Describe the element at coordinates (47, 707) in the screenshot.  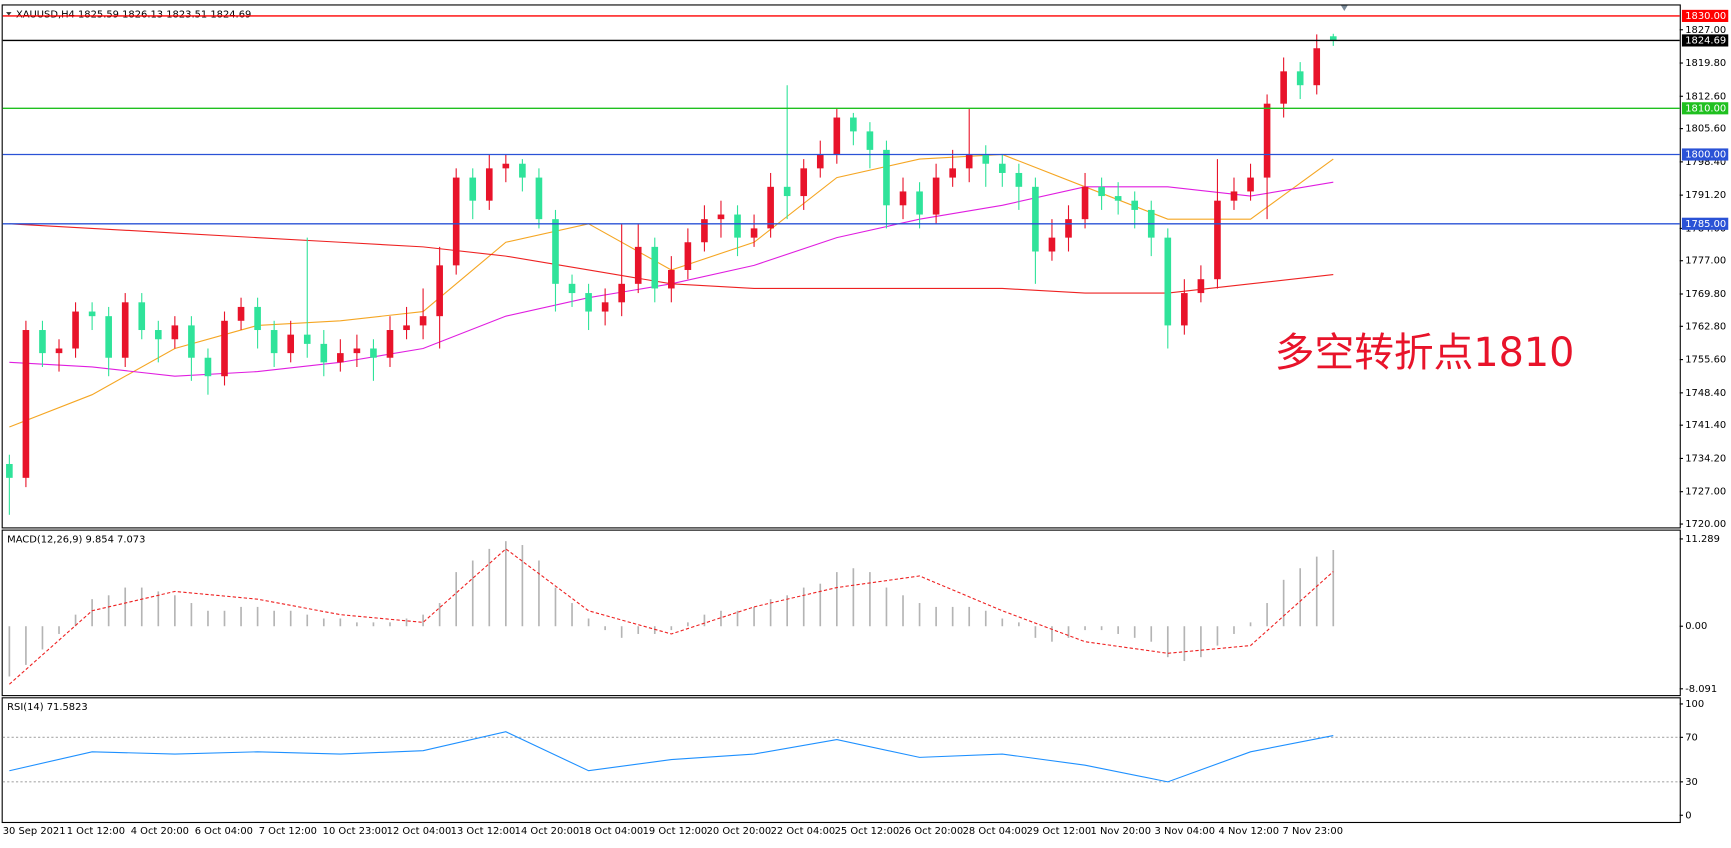
I see `rsi-header: RSI(14) 71.5823` at that location.